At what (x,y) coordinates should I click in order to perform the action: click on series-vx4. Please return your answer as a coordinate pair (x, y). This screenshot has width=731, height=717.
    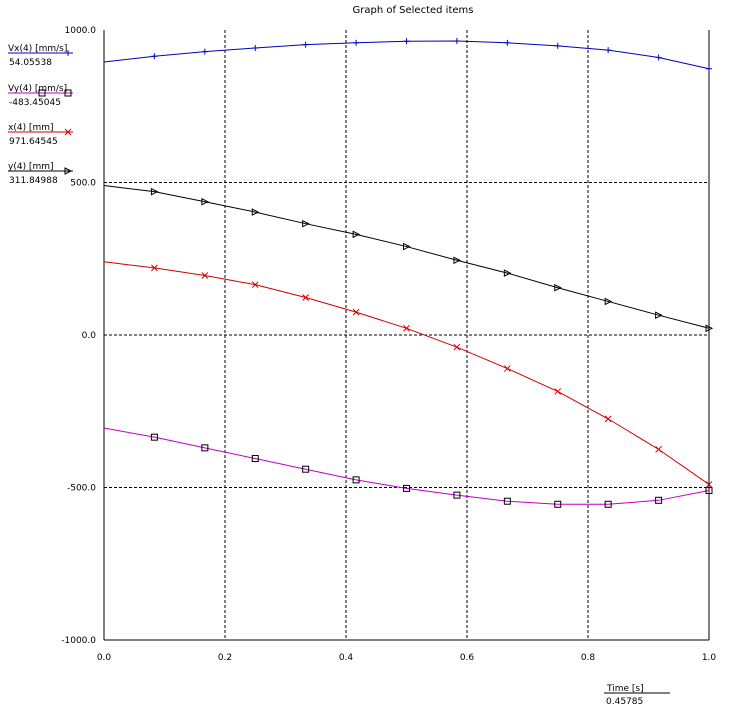
    Looking at the image, I should click on (407, 54).